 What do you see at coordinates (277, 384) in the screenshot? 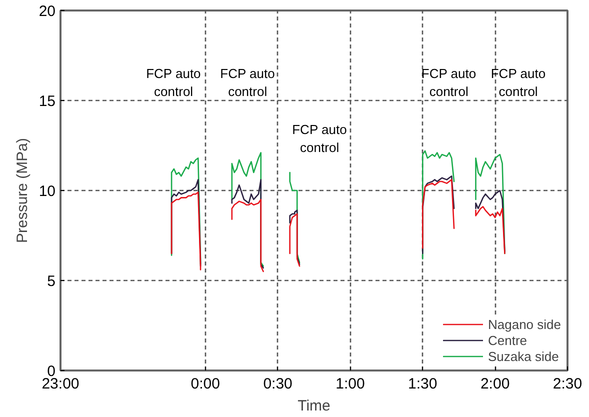
I see `x-tick-label: 0:30` at bounding box center [277, 384].